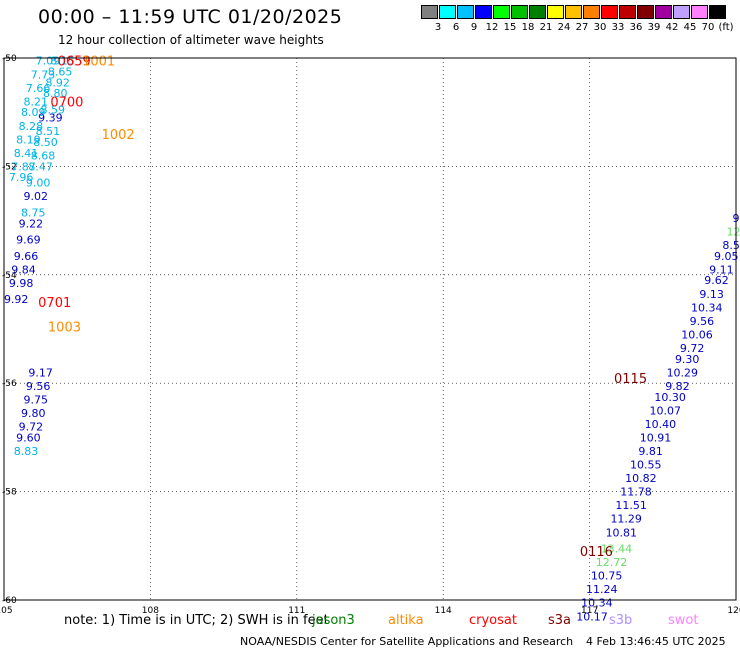 This screenshot has height=650, width=740. Describe the element at coordinates (28, 139) in the screenshot. I see `wave-height-value: 8.19` at that location.